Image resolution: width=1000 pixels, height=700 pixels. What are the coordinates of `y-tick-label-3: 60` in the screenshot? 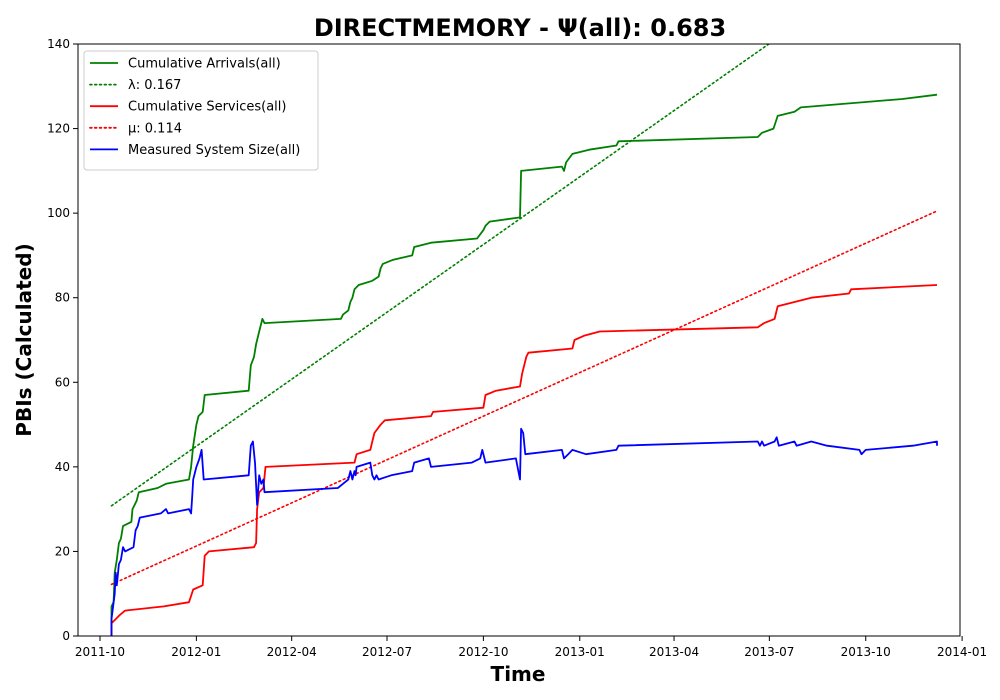 It's located at (62, 382).